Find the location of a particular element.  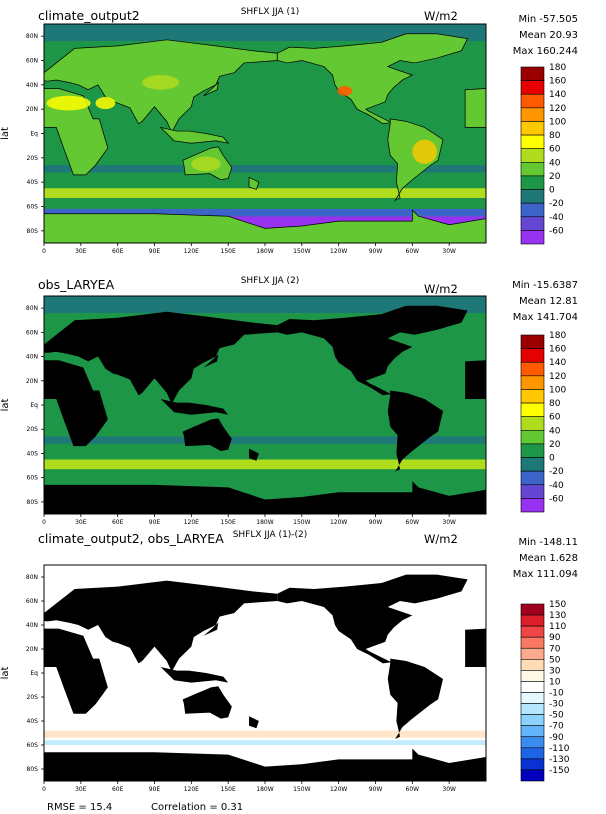

stat-min: Min -148.11 is located at coordinates (548, 542).